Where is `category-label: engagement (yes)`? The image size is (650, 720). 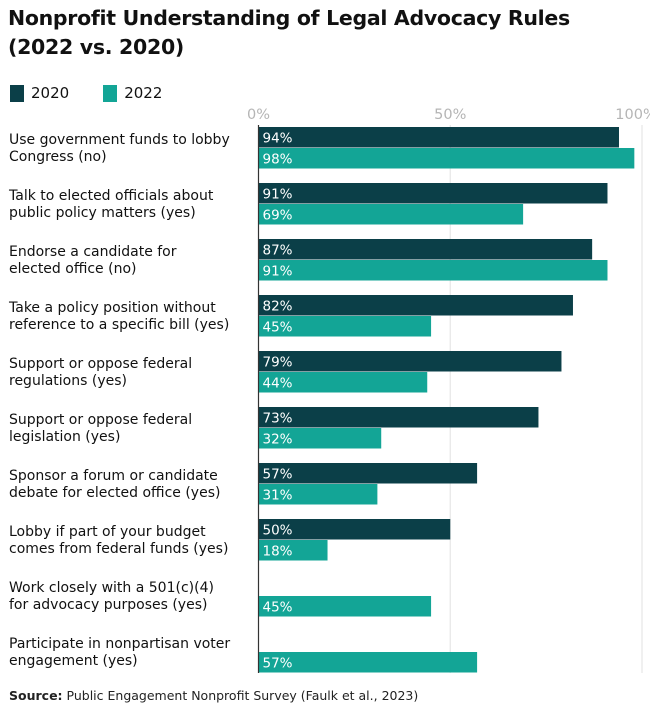
category-label: engagement (yes) is located at coordinates (73, 661).